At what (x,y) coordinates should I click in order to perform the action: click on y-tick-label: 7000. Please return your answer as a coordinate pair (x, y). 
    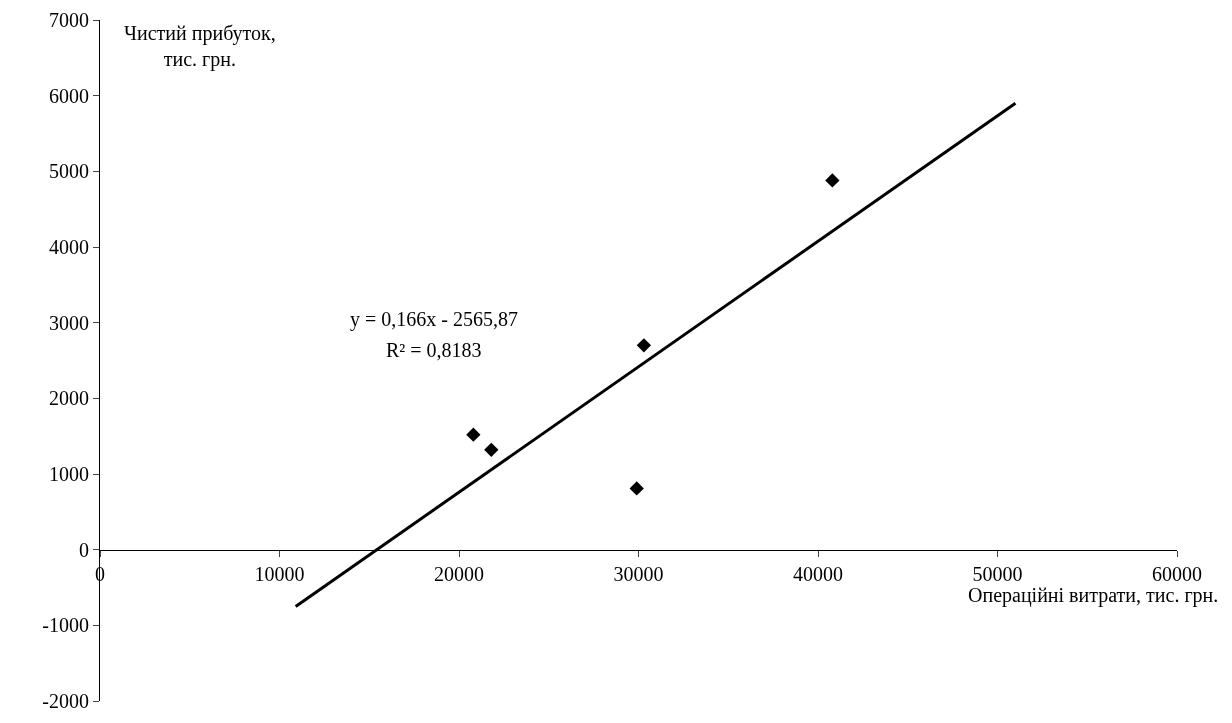
    Looking at the image, I should click on (69, 20).